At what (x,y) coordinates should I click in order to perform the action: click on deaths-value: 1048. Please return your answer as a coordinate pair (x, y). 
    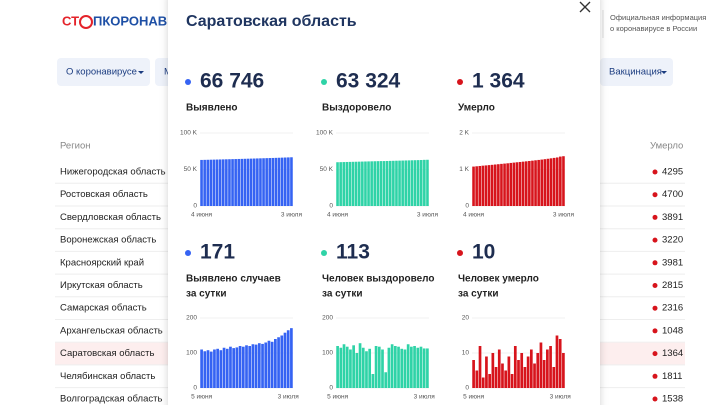
    Looking at the image, I should click on (672, 330).